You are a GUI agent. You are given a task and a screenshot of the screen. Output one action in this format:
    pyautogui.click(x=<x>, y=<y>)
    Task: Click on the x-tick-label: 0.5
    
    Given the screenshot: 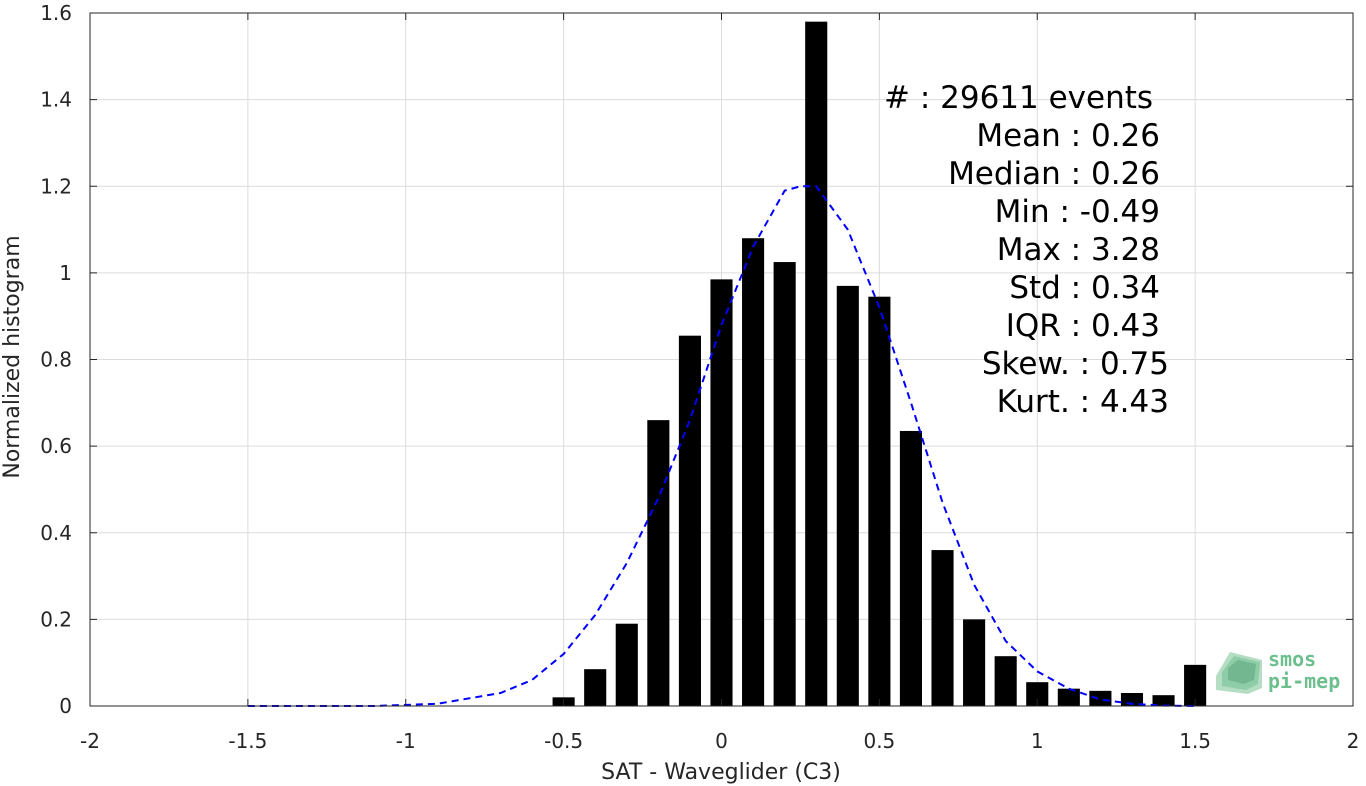 What is the action you would take?
    pyautogui.click(x=879, y=741)
    